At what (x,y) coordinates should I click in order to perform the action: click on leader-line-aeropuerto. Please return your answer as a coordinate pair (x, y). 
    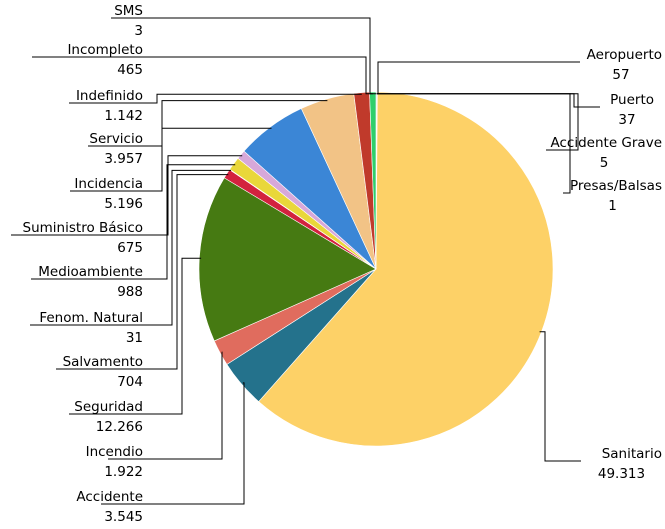
    Looking at the image, I should click on (478, 78).